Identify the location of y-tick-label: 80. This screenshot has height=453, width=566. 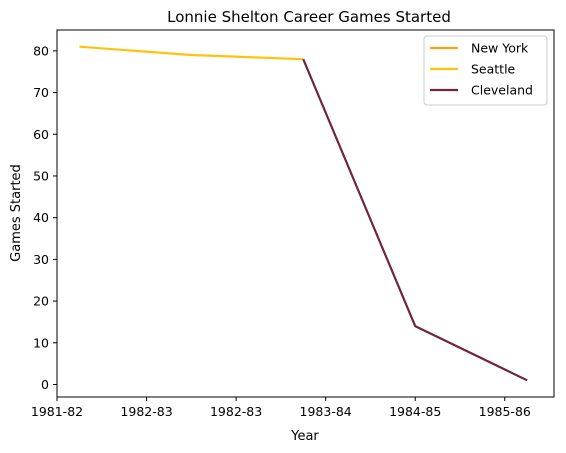
(41, 50).